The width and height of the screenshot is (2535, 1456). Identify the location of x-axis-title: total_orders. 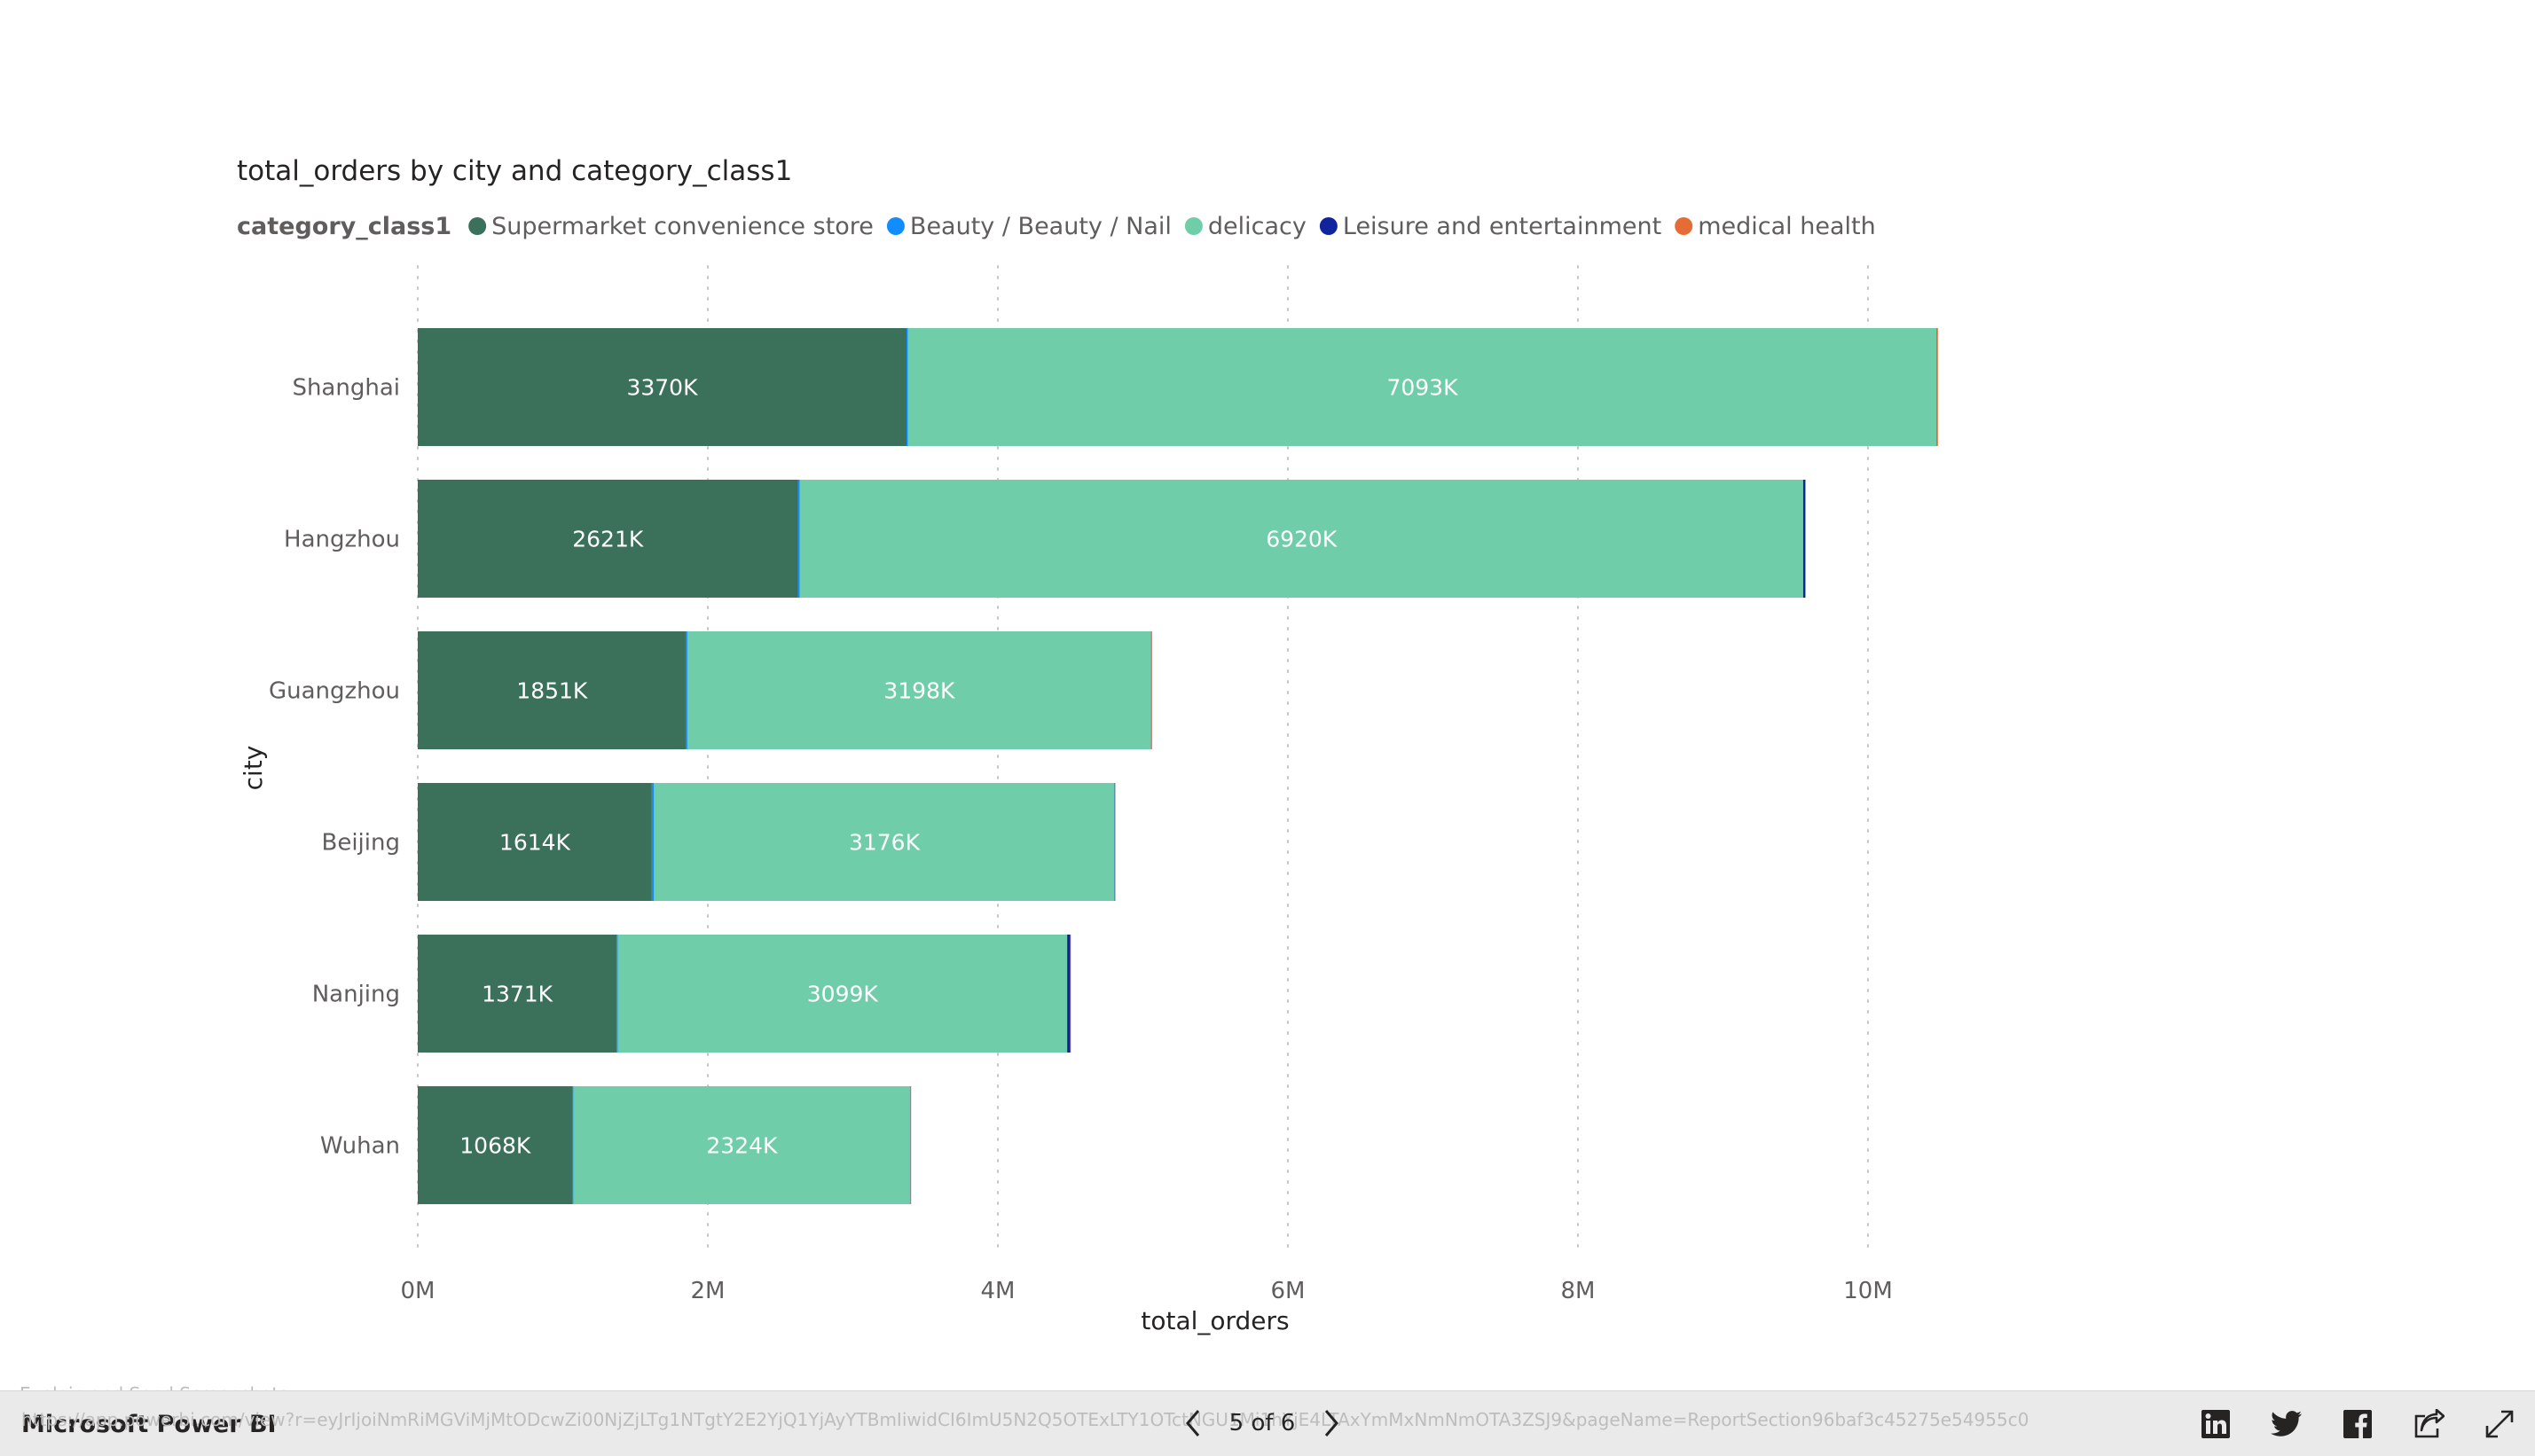
(1215, 1320).